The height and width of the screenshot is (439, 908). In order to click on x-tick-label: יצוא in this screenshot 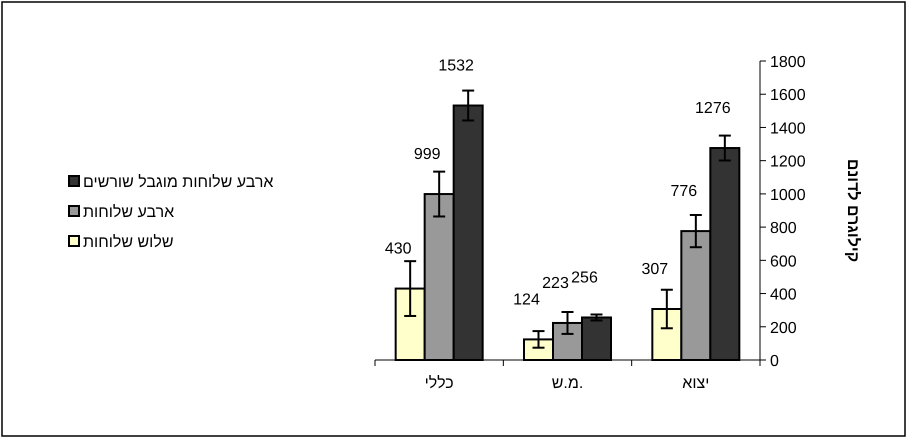, I will do `click(696, 383)`.